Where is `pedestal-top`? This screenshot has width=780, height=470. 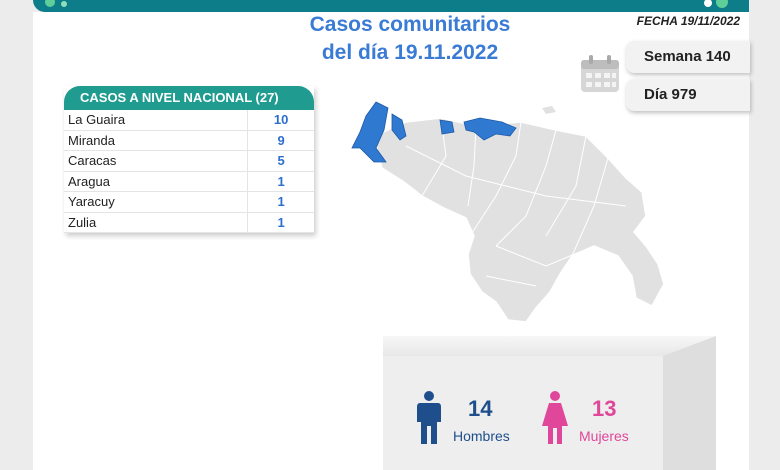 pedestal-top is located at coordinates (549, 347).